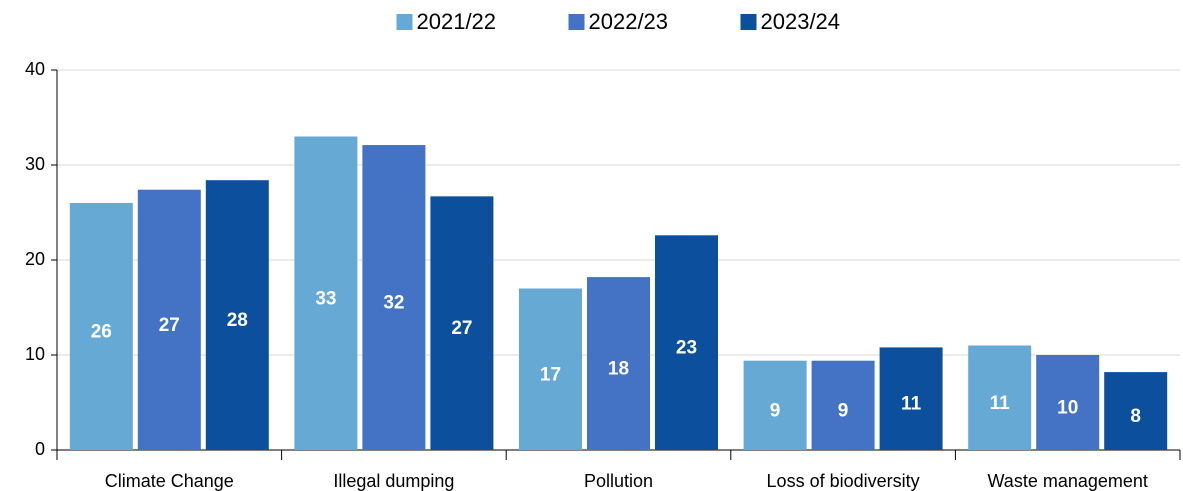 The width and height of the screenshot is (1183, 491). Describe the element at coordinates (629, 21) in the screenshot. I see `legend-label: 2022/23` at that location.